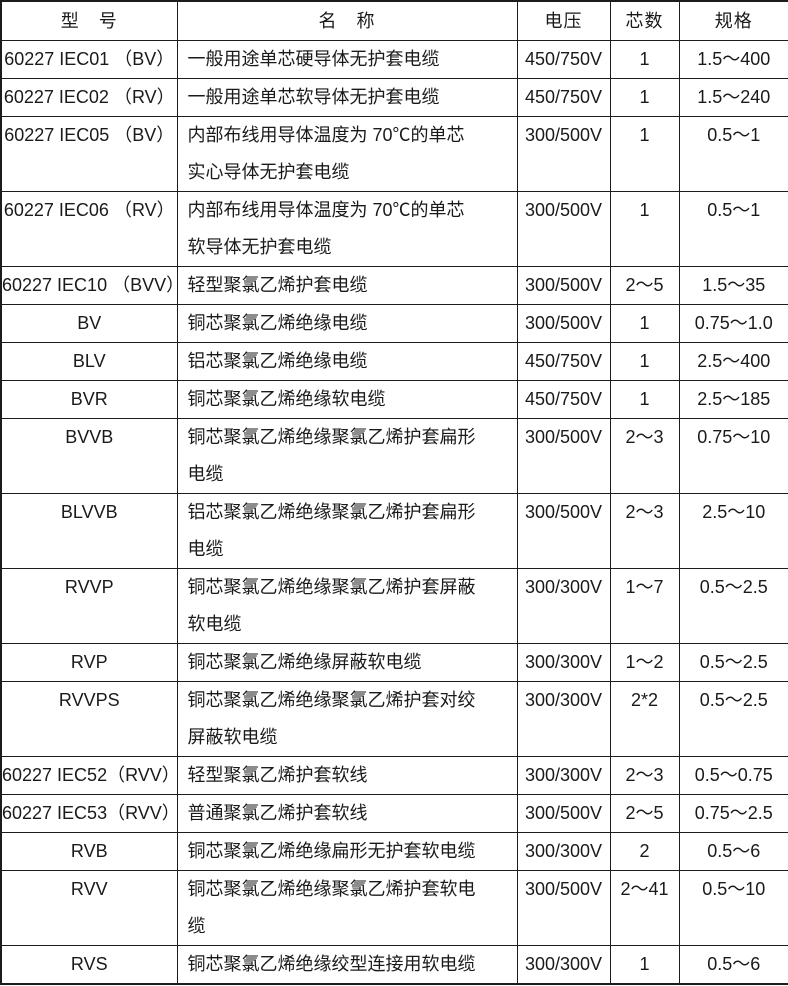 This screenshot has height=986, width=788. I want to click on cell-spec: 2.5～185, so click(733, 399).